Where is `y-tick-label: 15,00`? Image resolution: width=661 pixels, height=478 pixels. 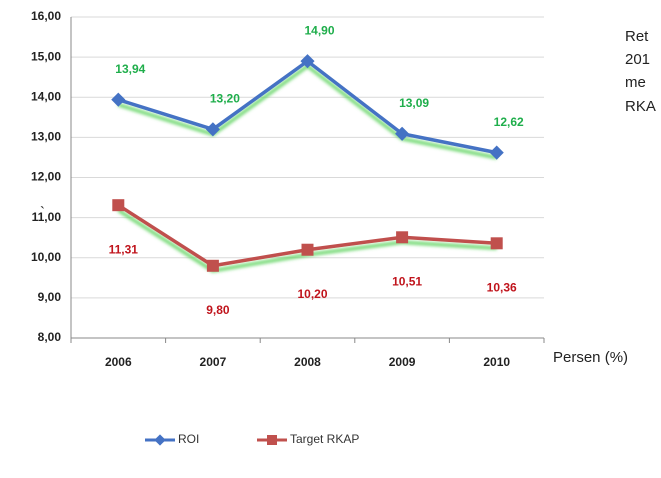 y-tick-label: 15,00 is located at coordinates (46, 56).